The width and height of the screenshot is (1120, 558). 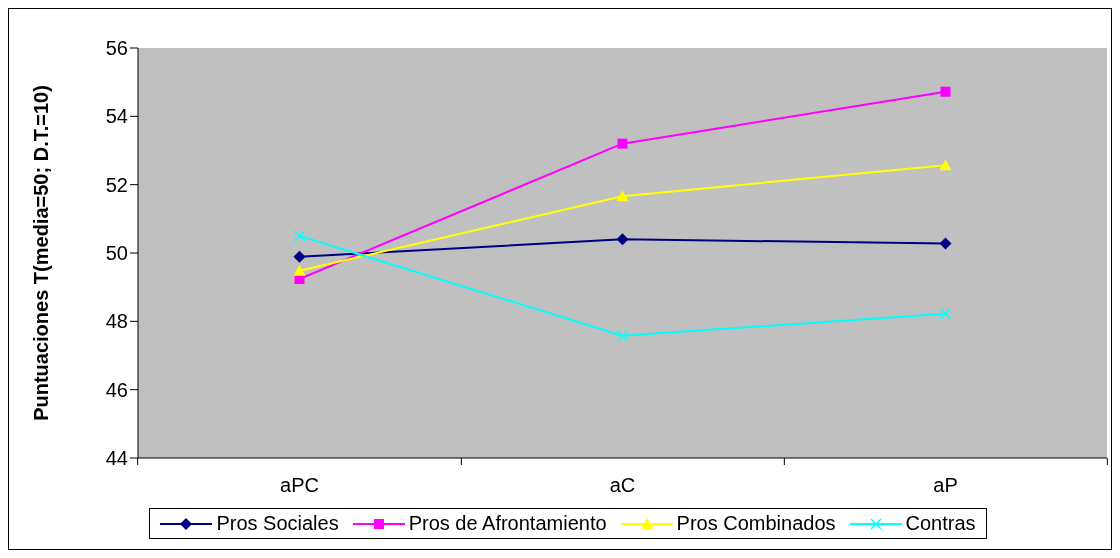 What do you see at coordinates (622, 485) in the screenshot?
I see `x-tick-label: aC` at bounding box center [622, 485].